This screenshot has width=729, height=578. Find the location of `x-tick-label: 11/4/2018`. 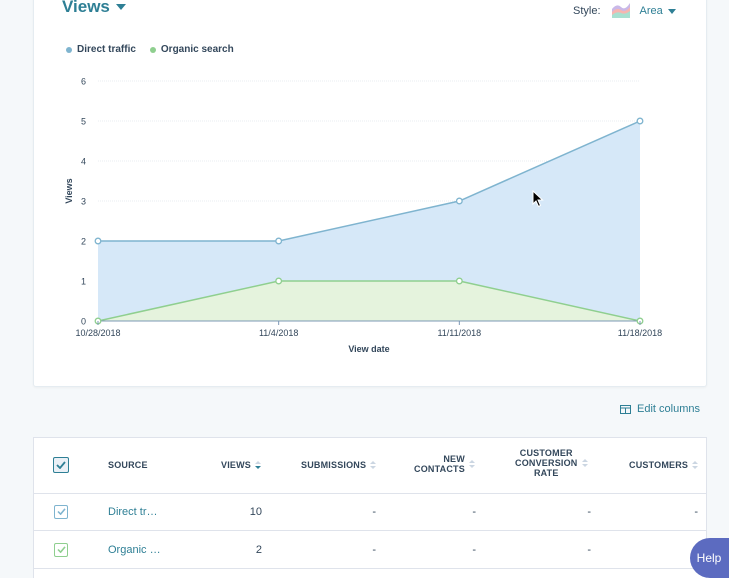

x-tick-label: 11/4/2018 is located at coordinates (278, 333).